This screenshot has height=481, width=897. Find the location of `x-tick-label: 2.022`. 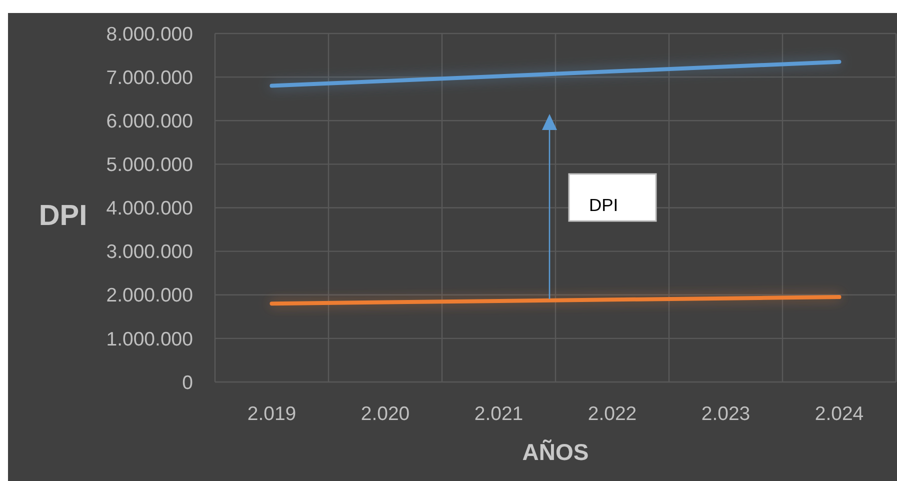

x-tick-label: 2.022 is located at coordinates (612, 414).